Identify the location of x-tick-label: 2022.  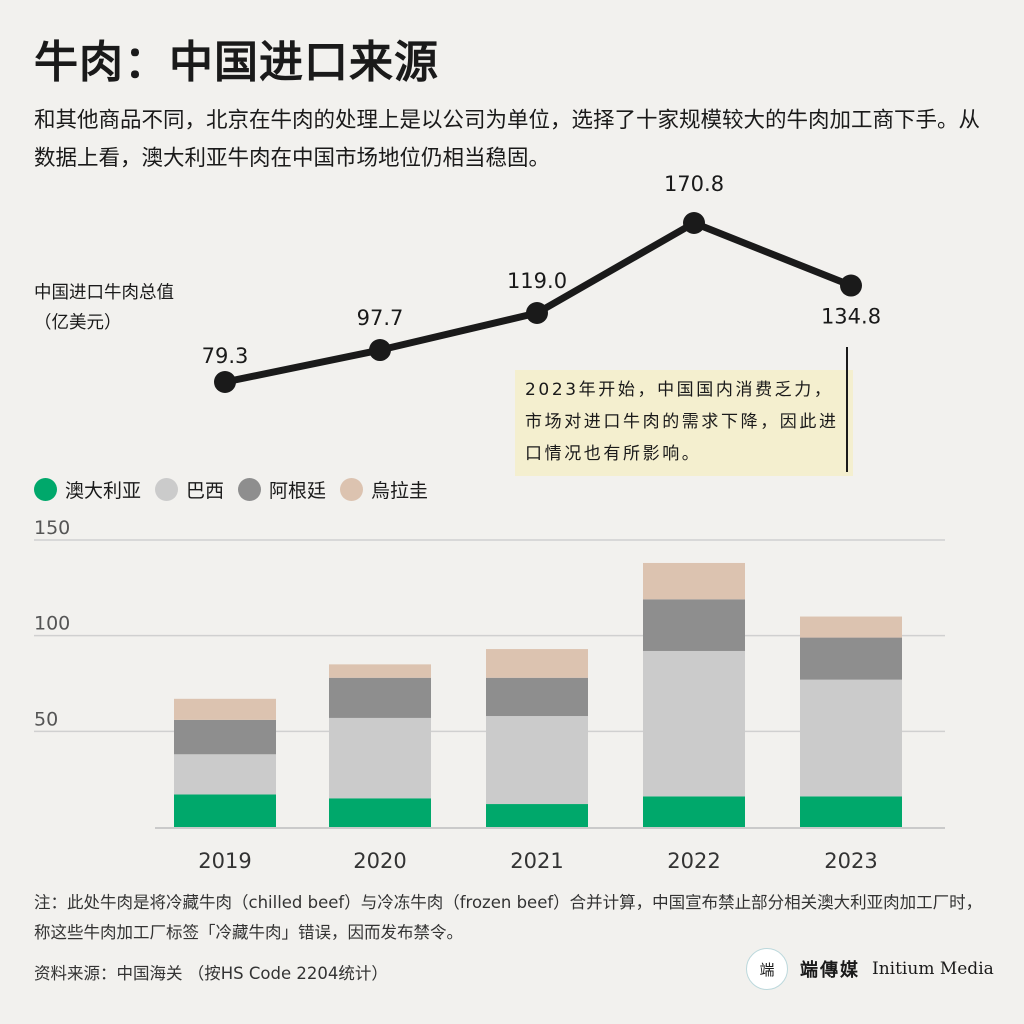
(693, 861).